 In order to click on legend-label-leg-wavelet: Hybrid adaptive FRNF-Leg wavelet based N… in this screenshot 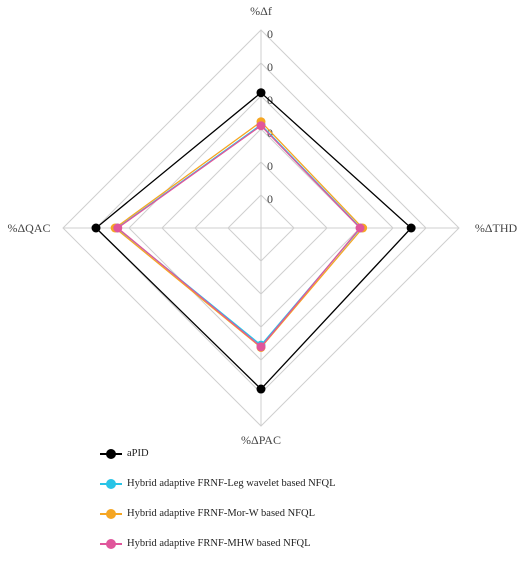, I will do `click(231, 483)`.